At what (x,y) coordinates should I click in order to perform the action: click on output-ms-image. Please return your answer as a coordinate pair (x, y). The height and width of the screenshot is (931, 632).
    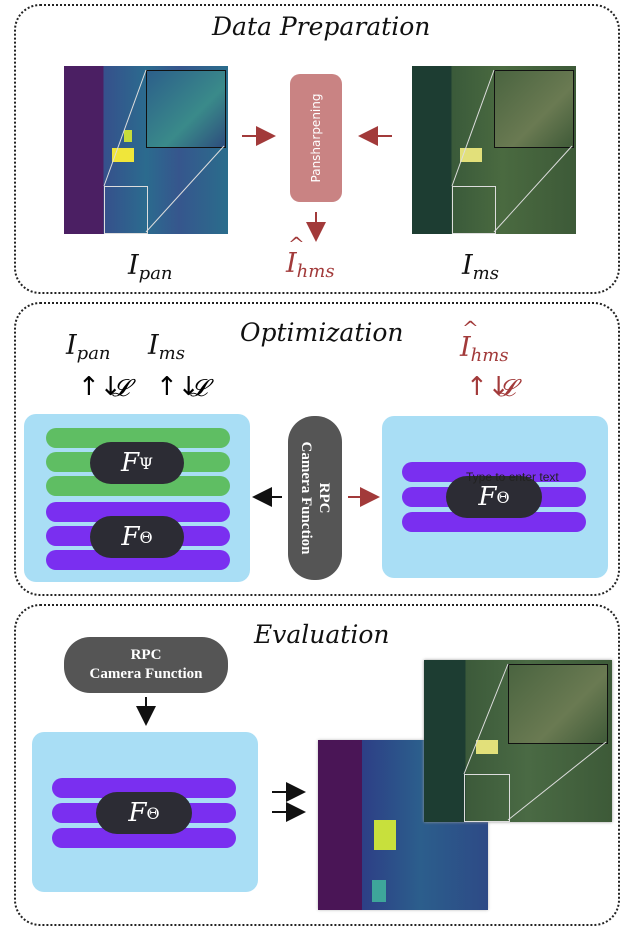
    Looking at the image, I should click on (518, 741).